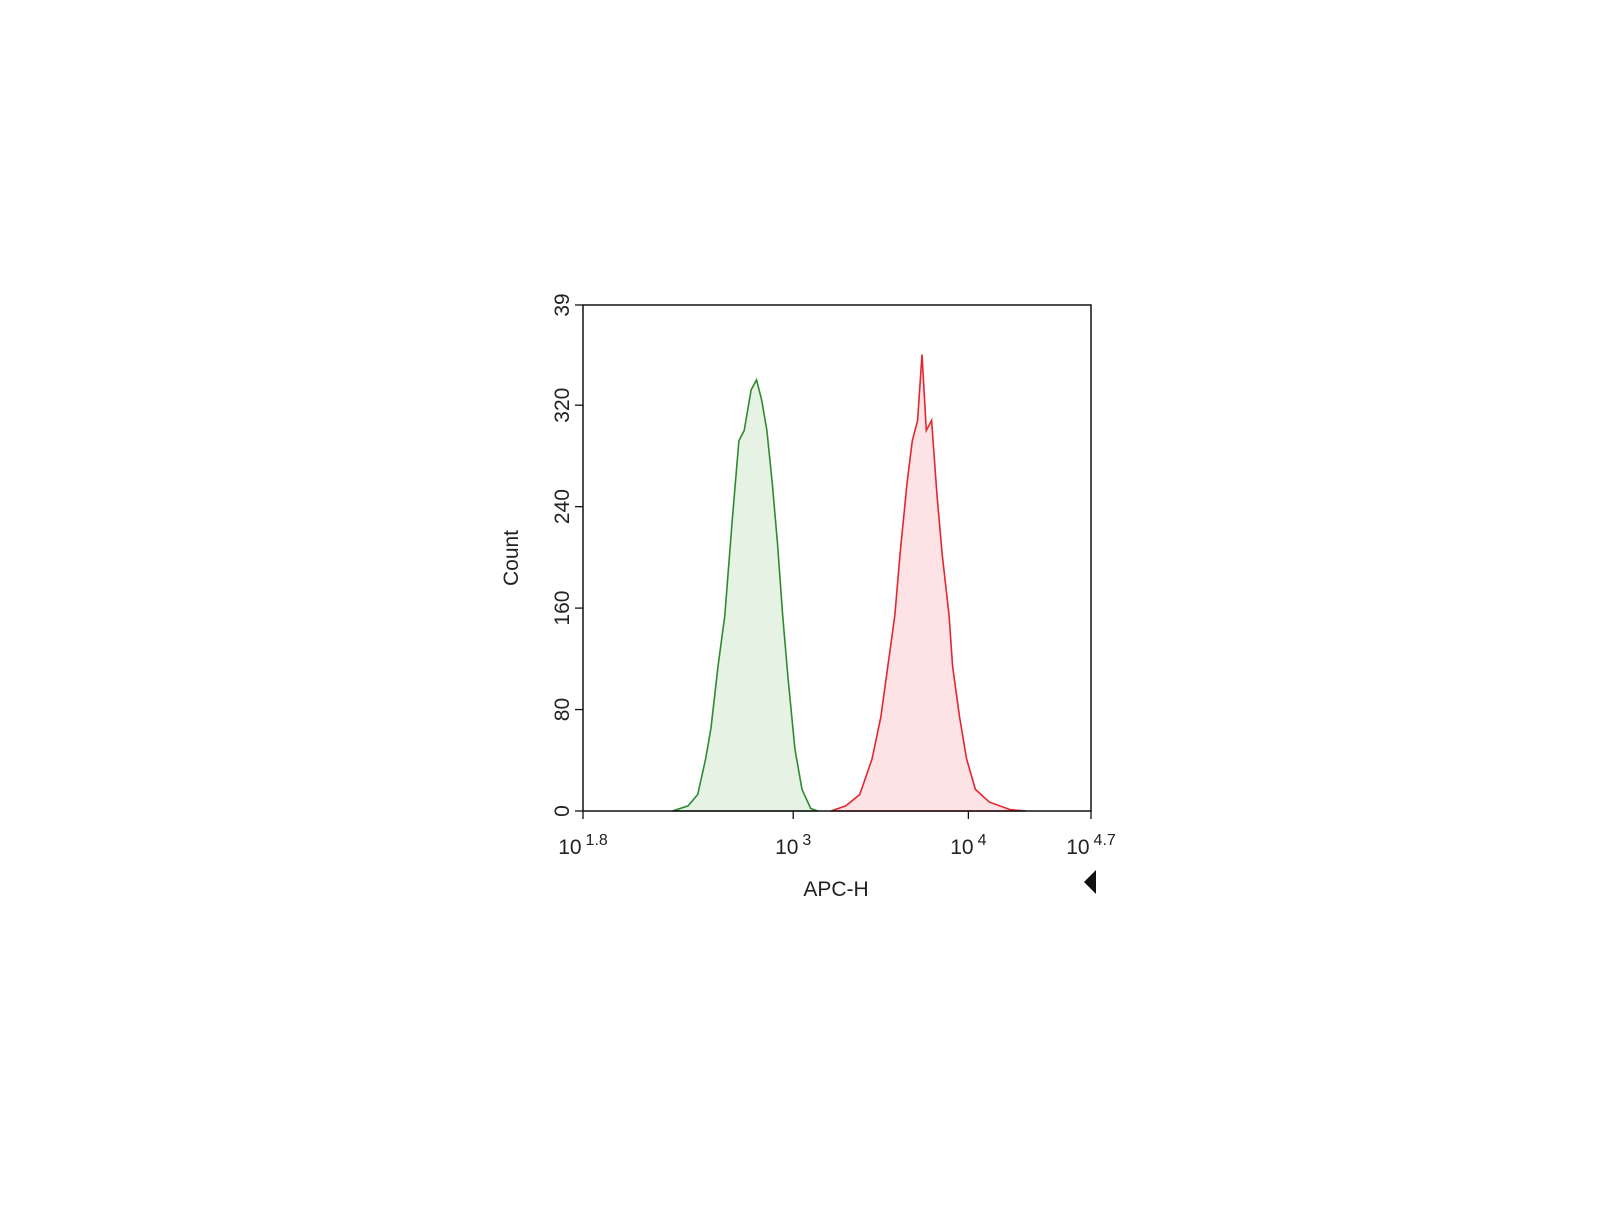 The height and width of the screenshot is (1205, 1600). What do you see at coordinates (1090, 882) in the screenshot?
I see `scroll-arrow` at bounding box center [1090, 882].